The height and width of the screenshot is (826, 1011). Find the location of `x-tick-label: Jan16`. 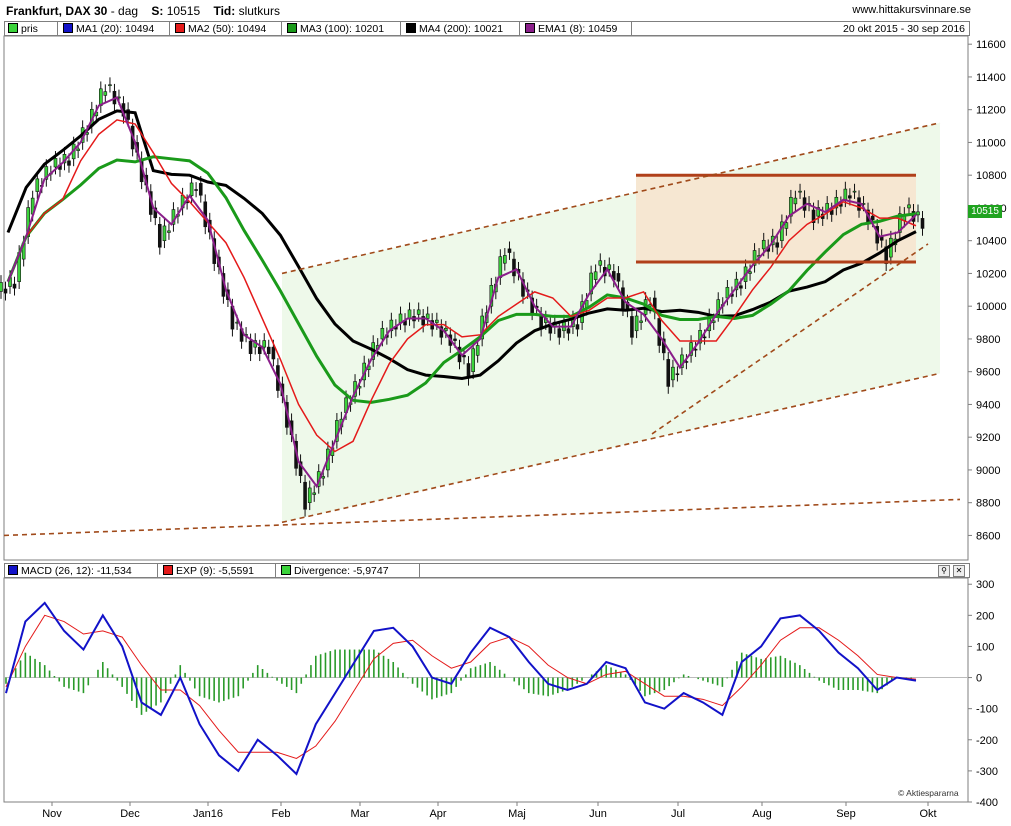

x-tick-label: Jan16 is located at coordinates (208, 814).